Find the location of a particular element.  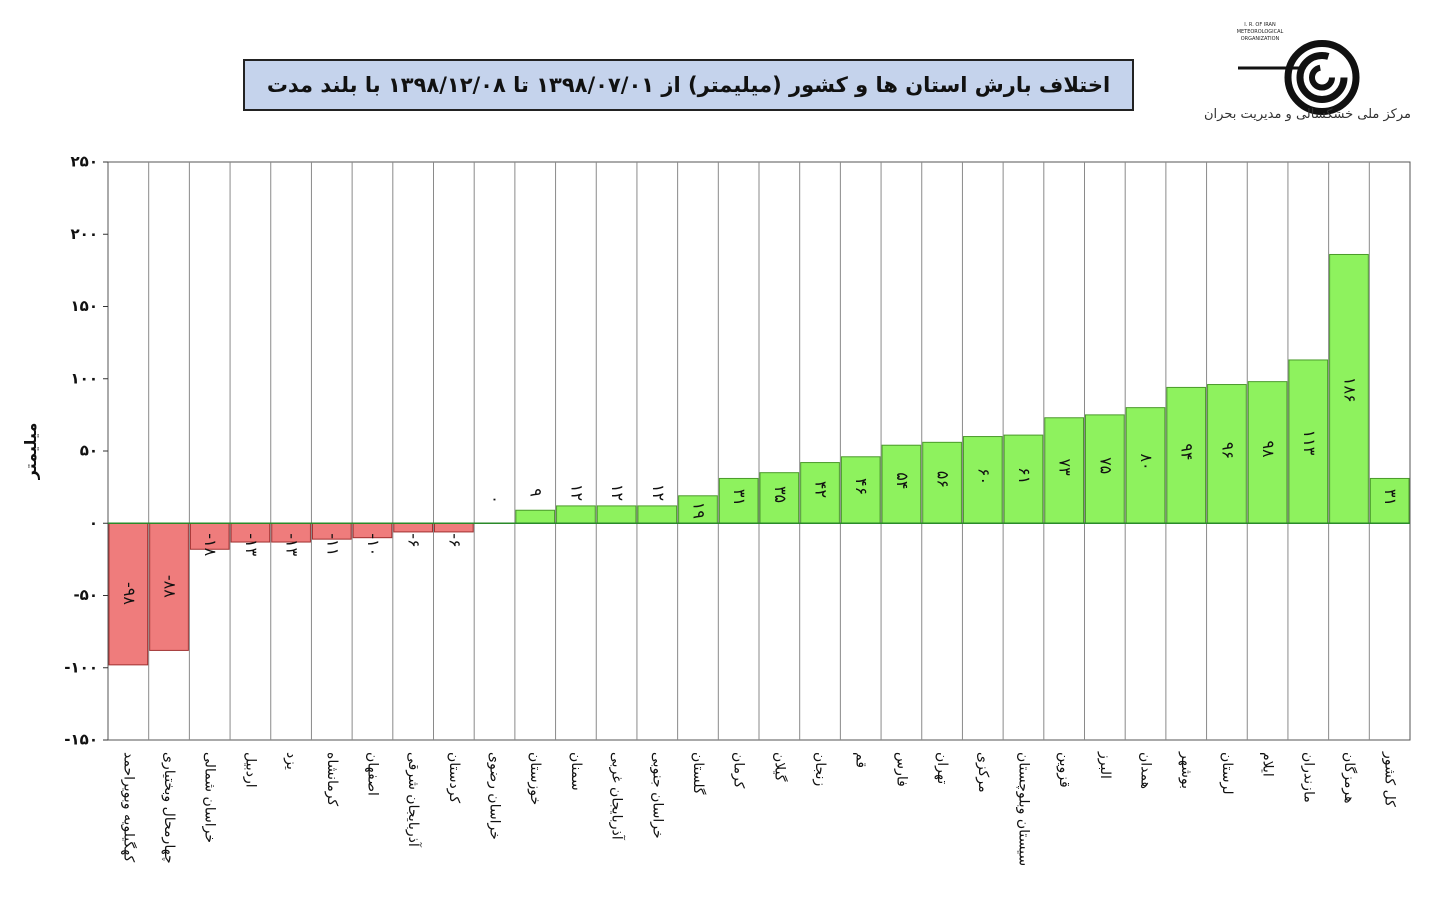

category-label: لرستان is located at coordinates (1227, 773).